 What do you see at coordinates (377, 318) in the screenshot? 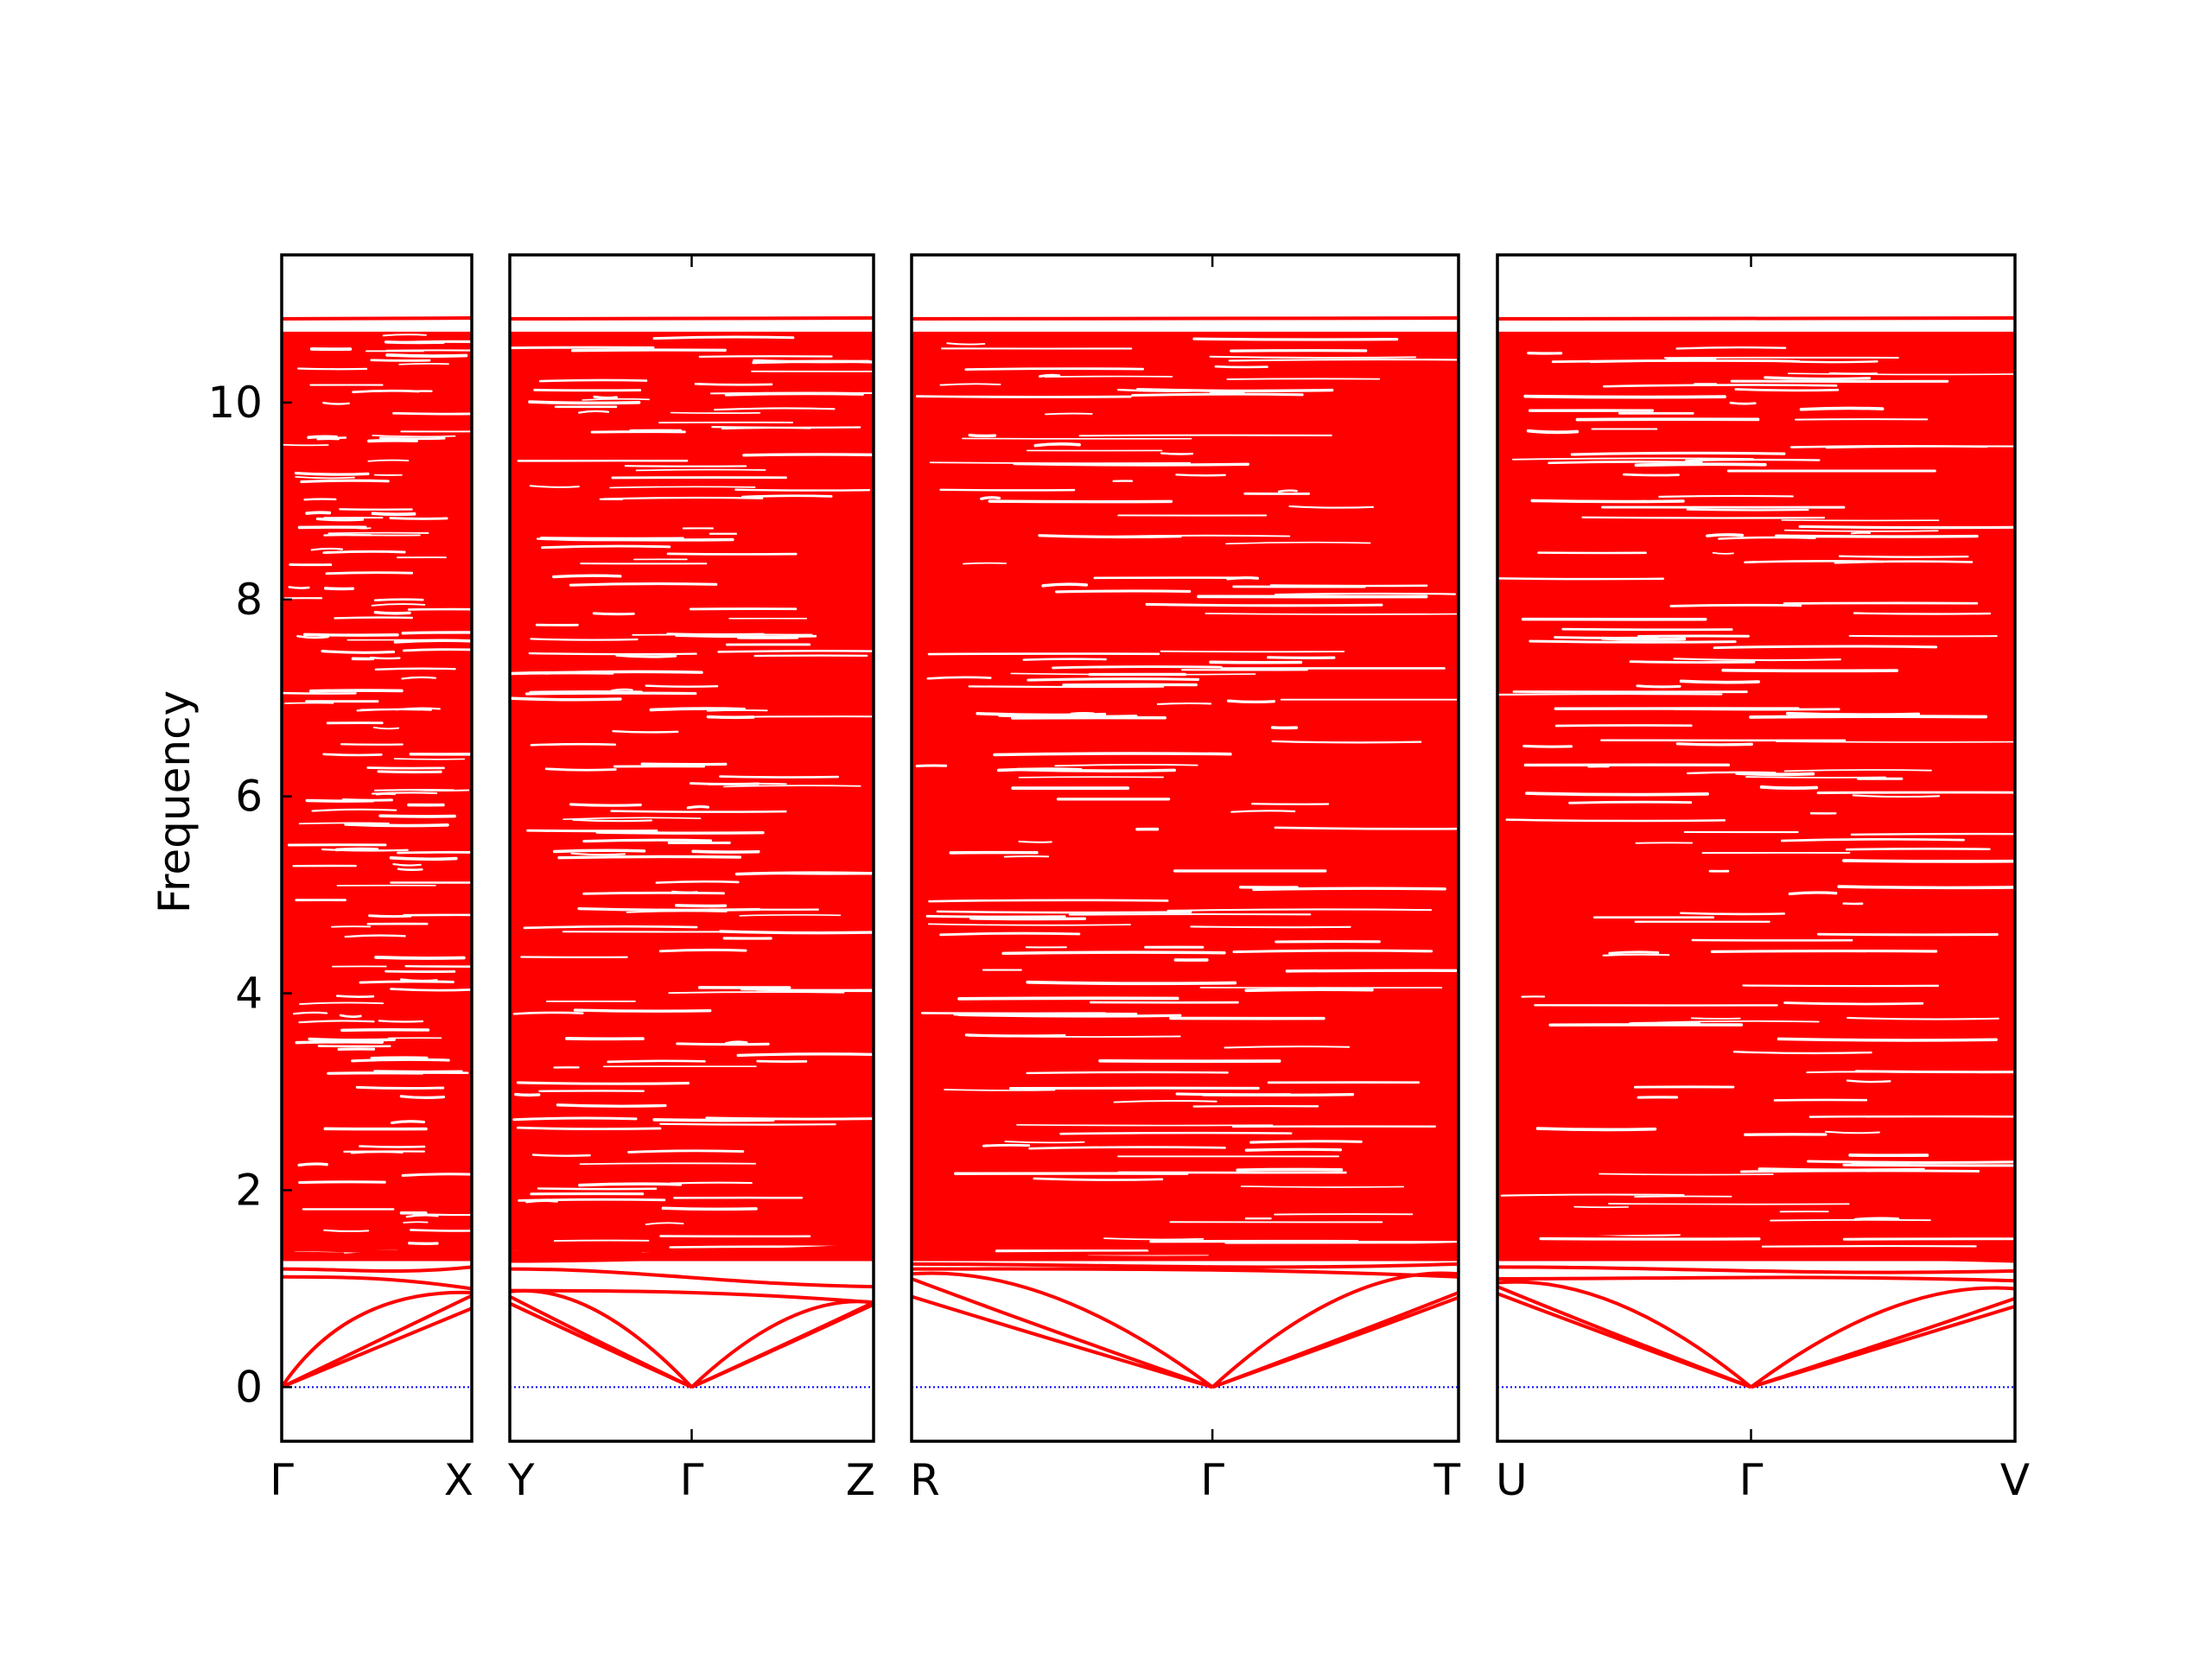
I see `top-band` at bounding box center [377, 318].